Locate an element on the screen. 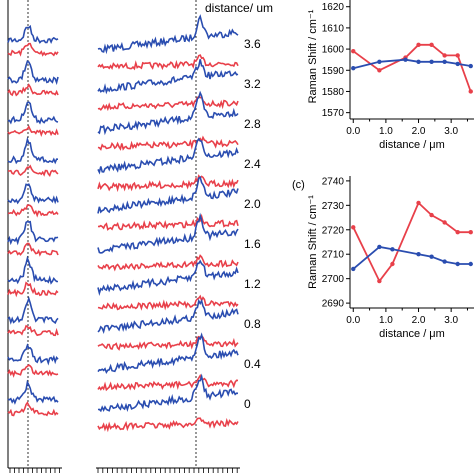 This screenshot has height=474, width=474. distance-header: distance/ um is located at coordinates (239, 8).